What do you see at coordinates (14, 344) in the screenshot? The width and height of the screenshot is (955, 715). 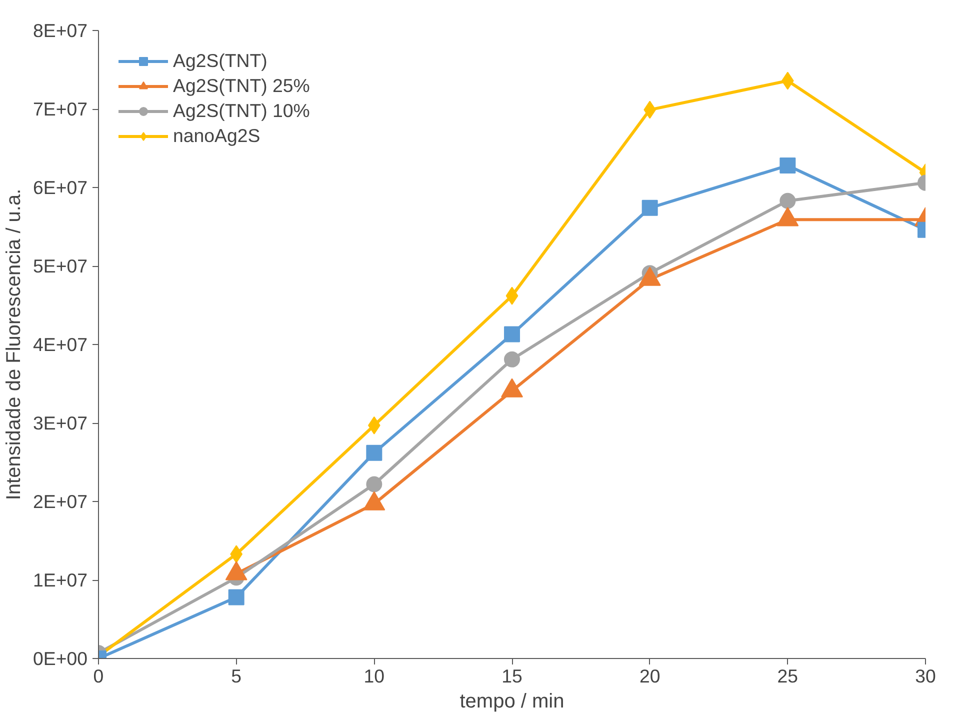 I see `y-axis-title: Intensidade de Fluorescencia / u.a.` at bounding box center [14, 344].